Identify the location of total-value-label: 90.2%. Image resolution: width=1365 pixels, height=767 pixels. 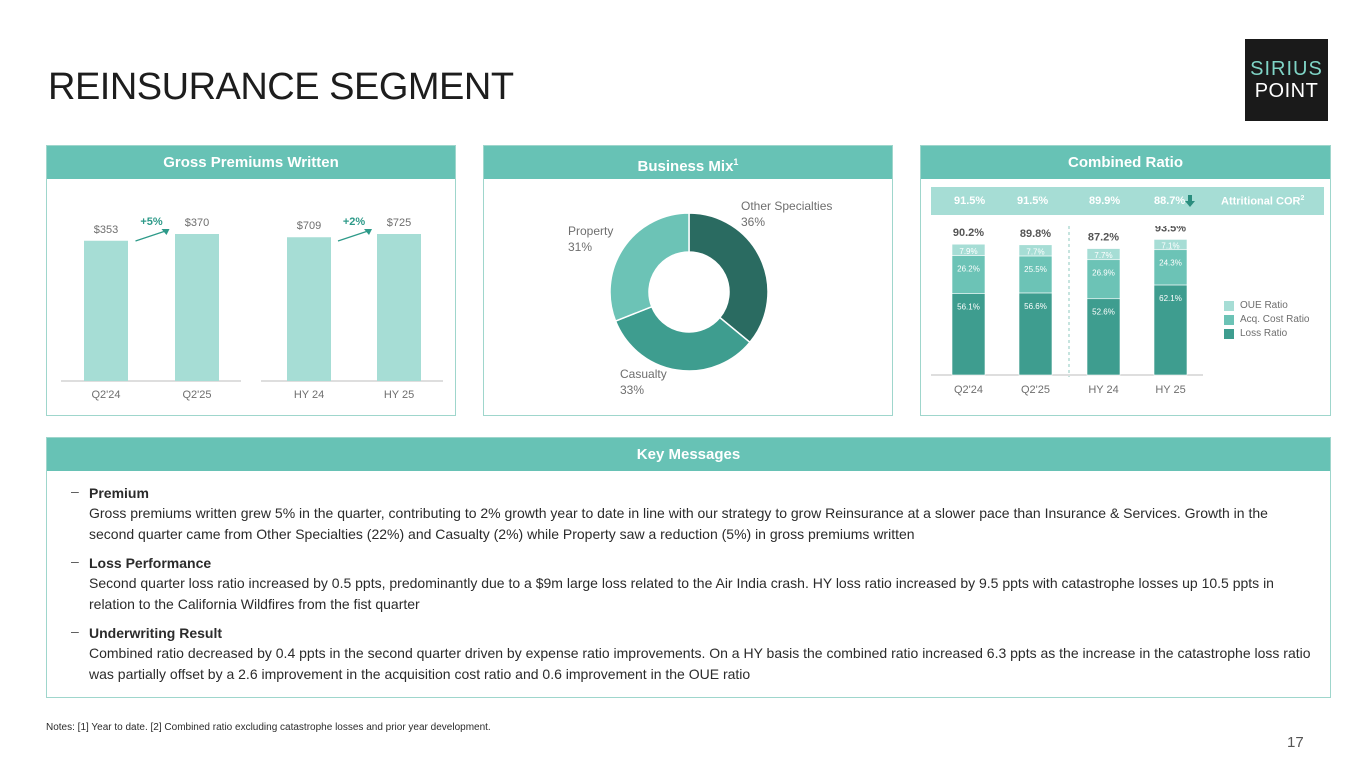
(968, 233).